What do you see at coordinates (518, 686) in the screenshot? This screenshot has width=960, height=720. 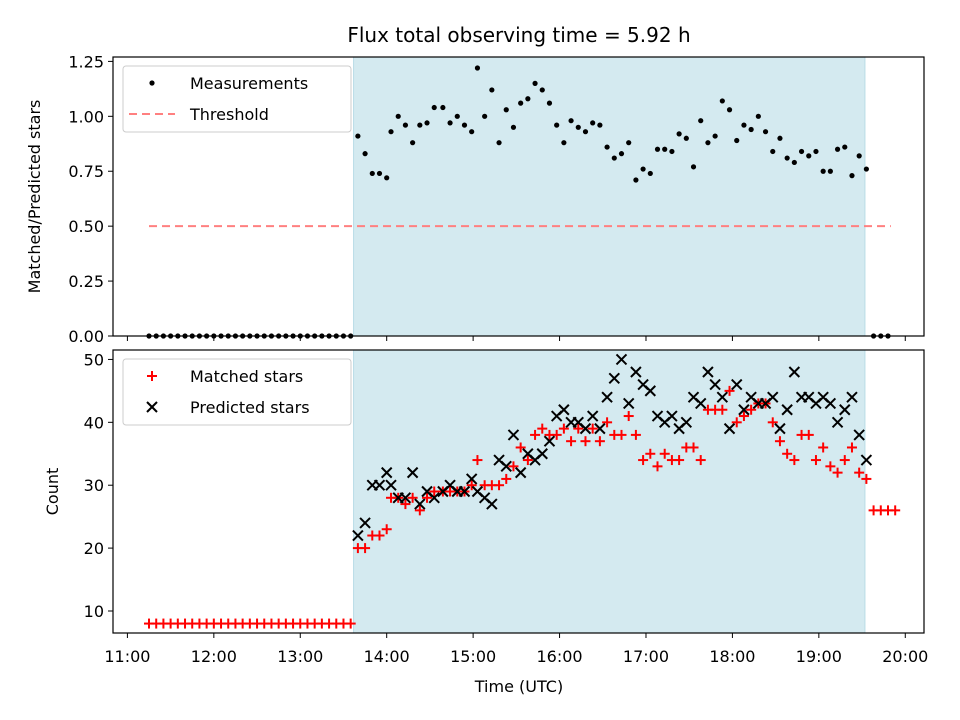 I see `x-axis-title: Time (UTC)` at bounding box center [518, 686].